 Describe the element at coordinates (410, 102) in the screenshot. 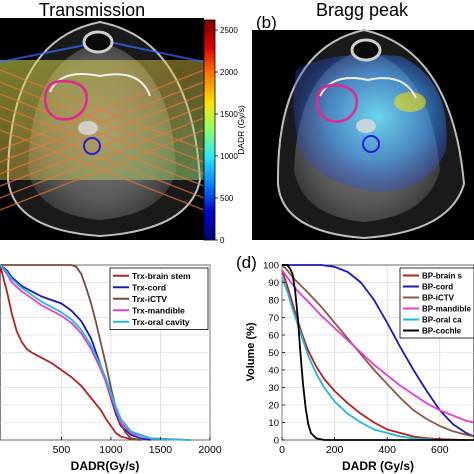

I see `panel-b-hotspot` at that location.